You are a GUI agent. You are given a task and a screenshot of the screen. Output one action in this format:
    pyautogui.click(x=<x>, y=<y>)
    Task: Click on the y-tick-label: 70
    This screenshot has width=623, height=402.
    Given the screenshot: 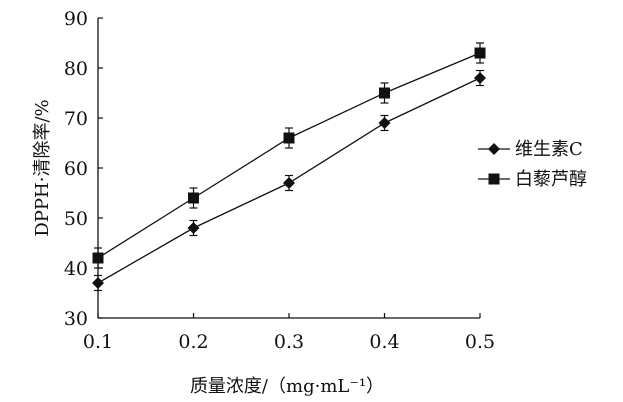 What is the action you would take?
    pyautogui.click(x=76, y=119)
    